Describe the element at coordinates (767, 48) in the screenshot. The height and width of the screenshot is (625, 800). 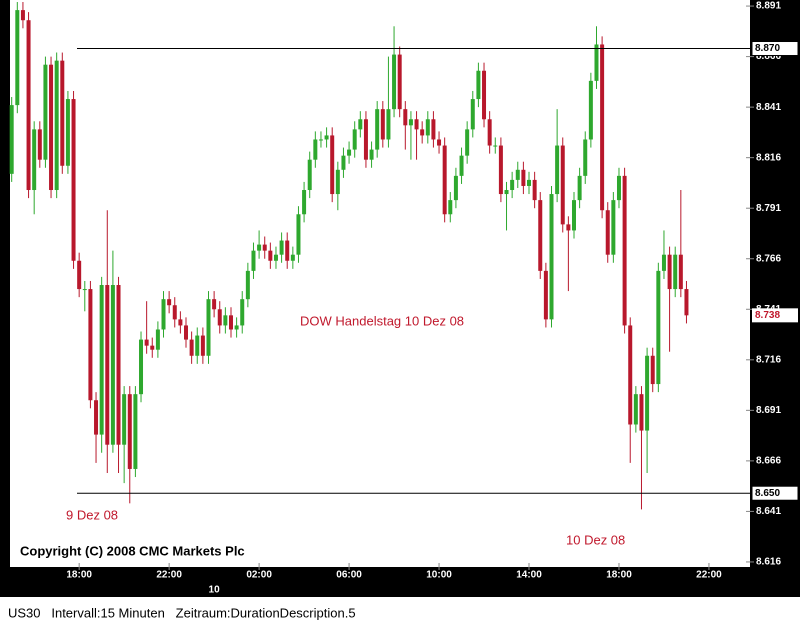
I see `level-label: 8.870` at that location.